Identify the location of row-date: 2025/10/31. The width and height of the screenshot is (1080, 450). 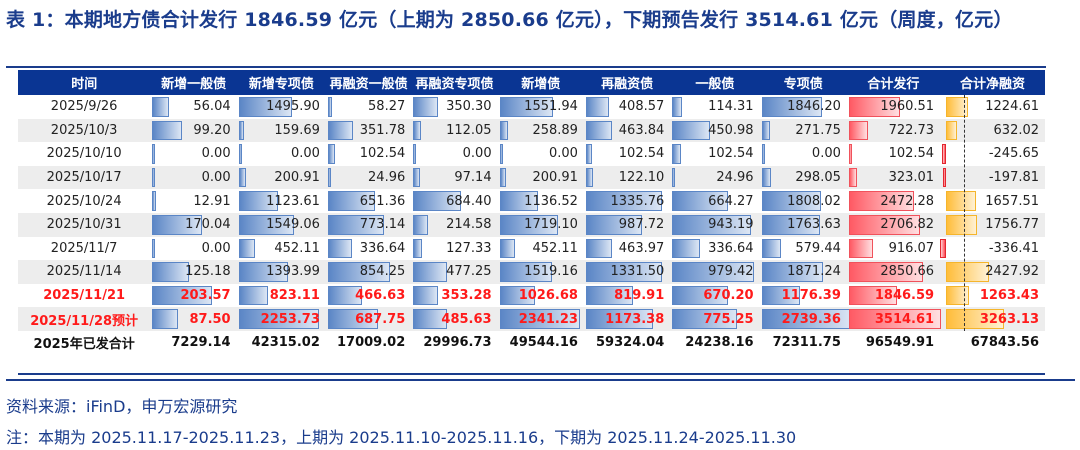
(84, 225).